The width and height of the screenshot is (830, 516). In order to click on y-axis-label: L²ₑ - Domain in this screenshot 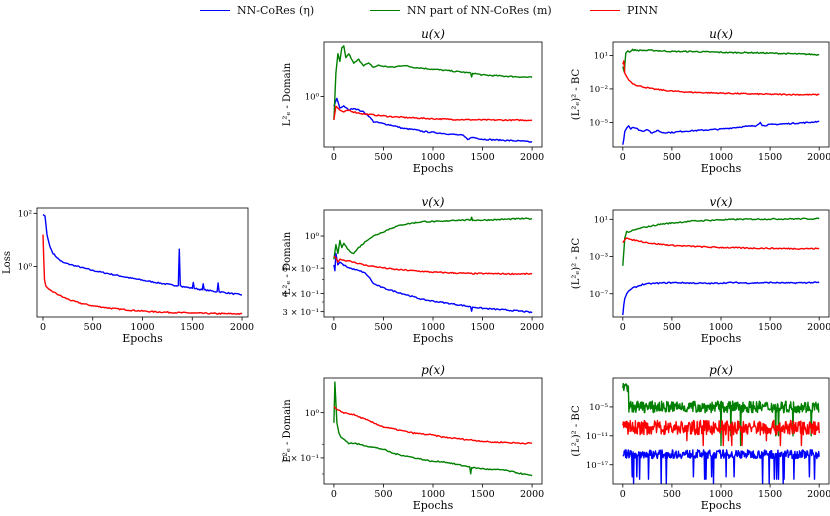, I will do `click(287, 431)`.